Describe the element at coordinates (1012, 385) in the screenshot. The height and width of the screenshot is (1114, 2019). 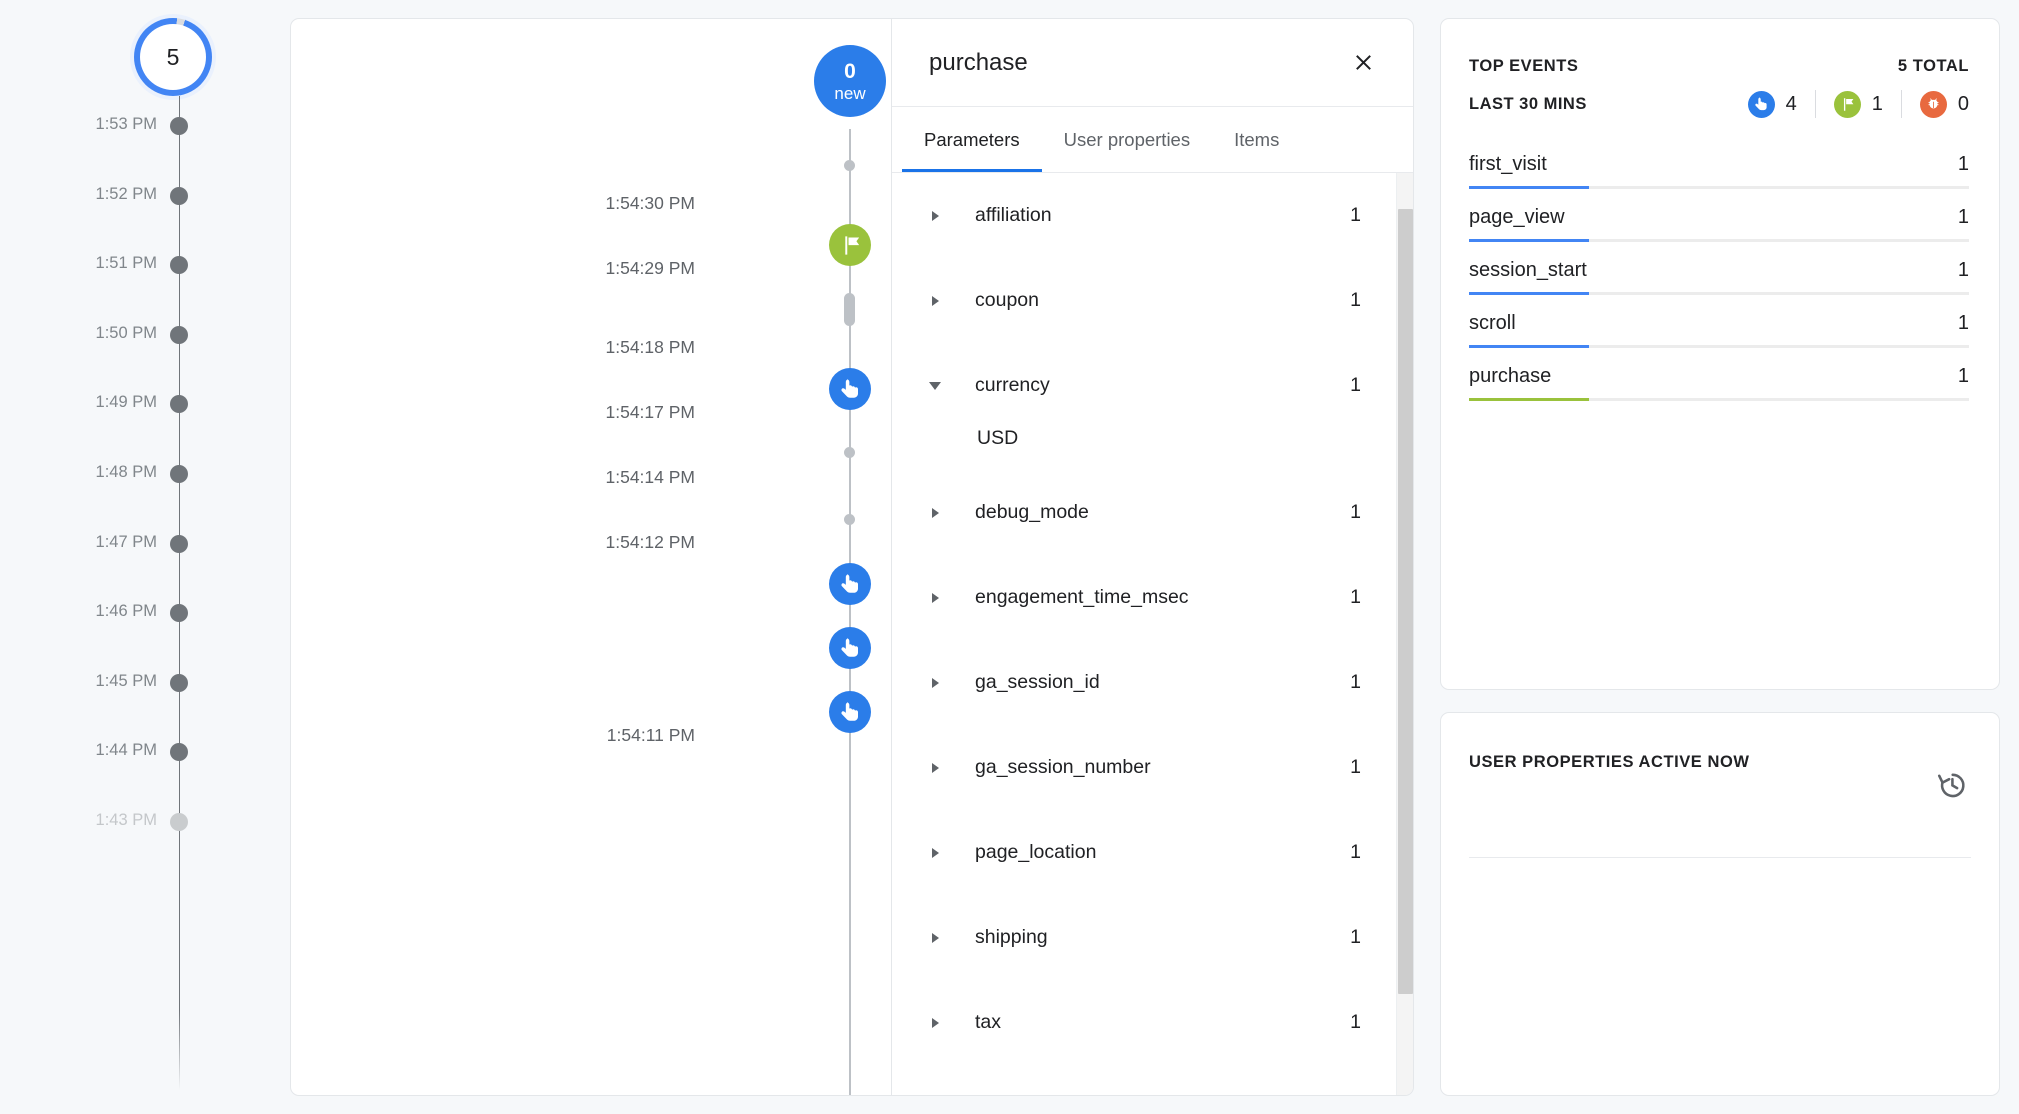
I see `parameter-name: currency` at that location.